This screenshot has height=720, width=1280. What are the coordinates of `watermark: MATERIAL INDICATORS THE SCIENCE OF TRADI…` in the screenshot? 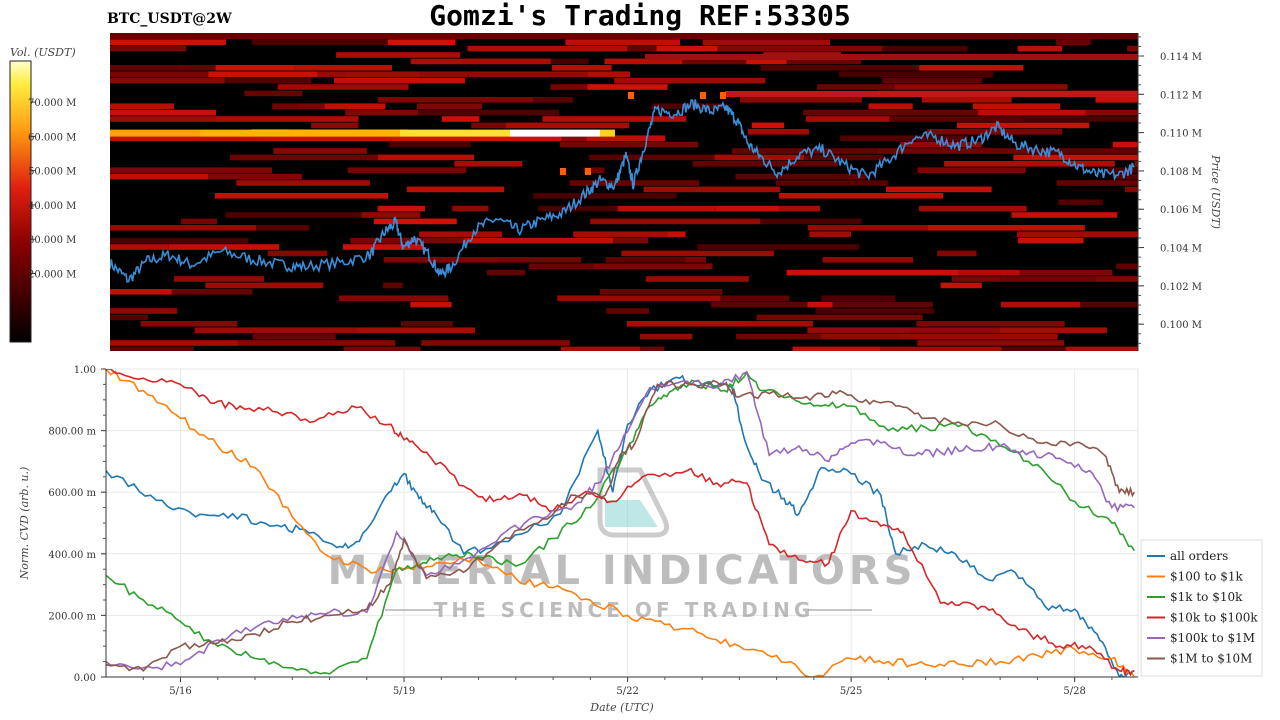 It's located at (622, 544).